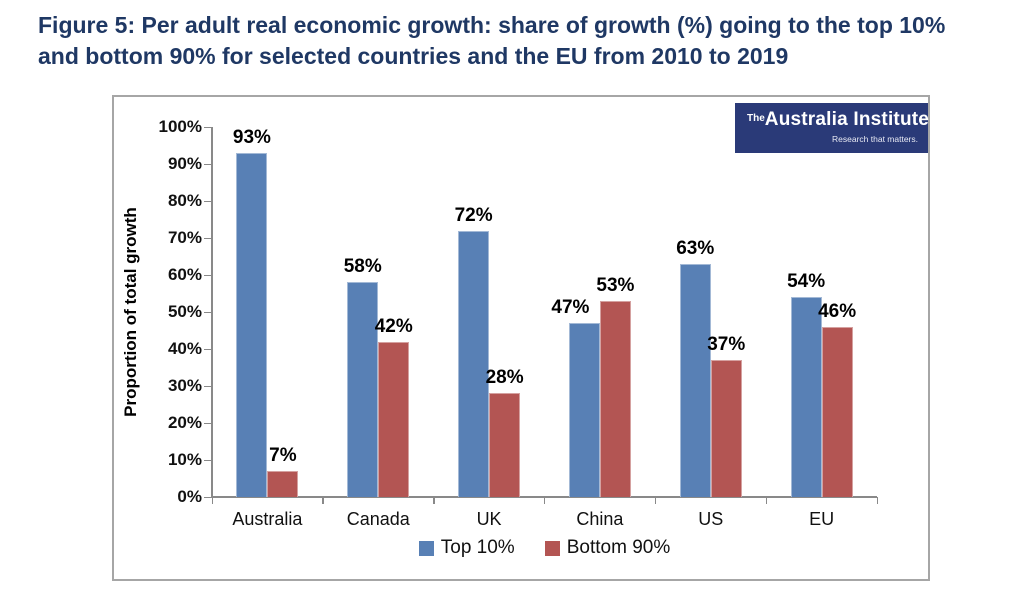  Describe the element at coordinates (363, 389) in the screenshot. I see `bar-top10-canada` at that location.